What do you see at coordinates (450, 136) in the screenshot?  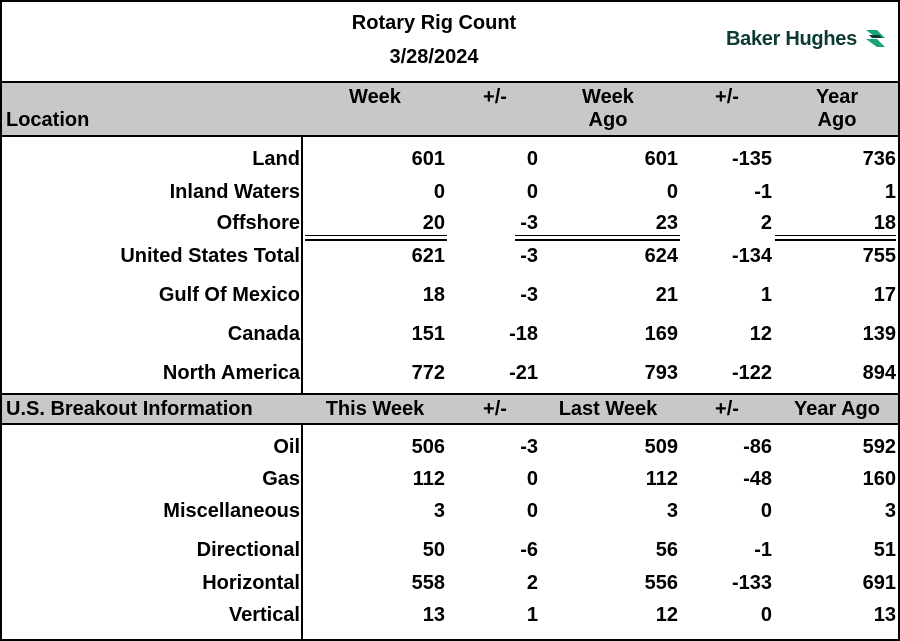 I see `header-bottom-rule` at bounding box center [450, 136].